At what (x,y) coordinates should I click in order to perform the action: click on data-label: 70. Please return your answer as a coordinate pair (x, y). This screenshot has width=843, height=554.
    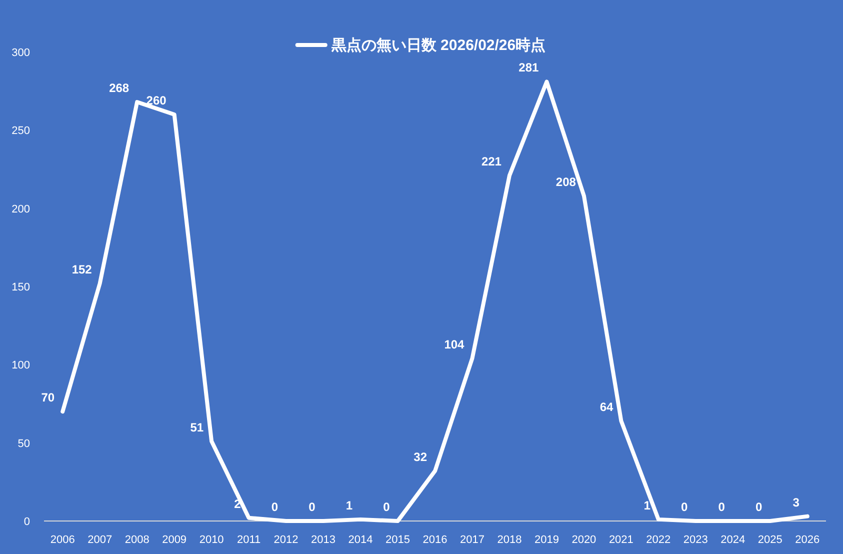
    Looking at the image, I should click on (48, 397).